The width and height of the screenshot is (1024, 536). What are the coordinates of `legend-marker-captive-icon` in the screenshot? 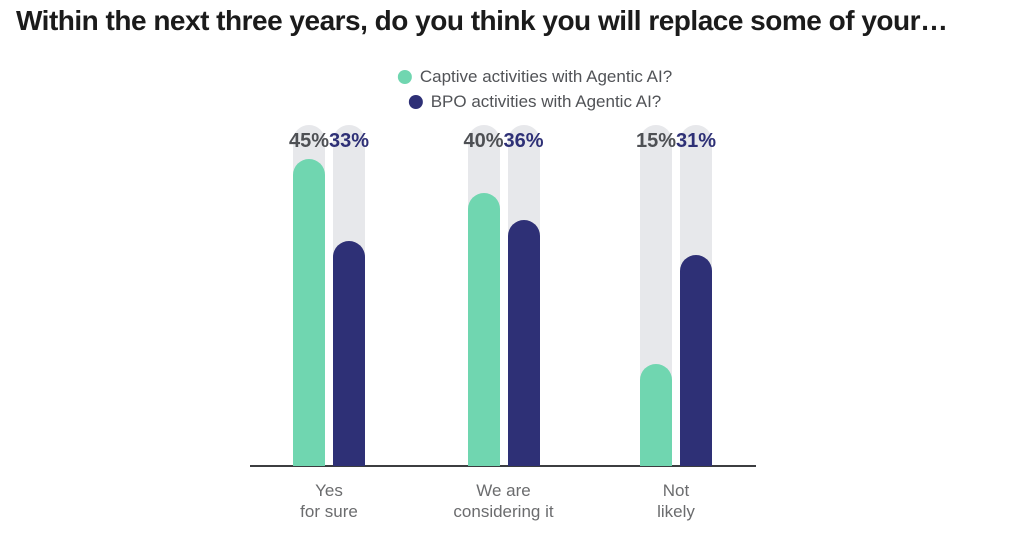 It's located at (404, 77).